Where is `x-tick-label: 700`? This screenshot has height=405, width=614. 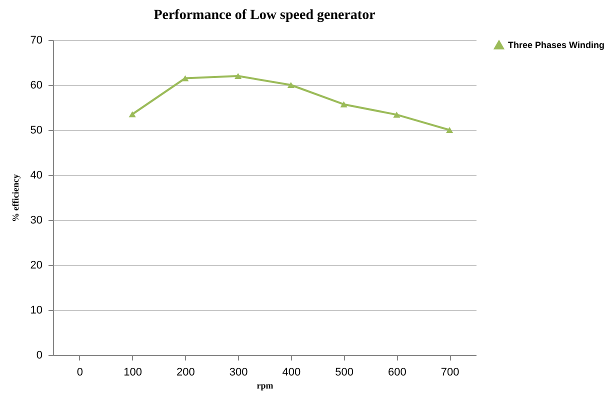
x-tick-label: 700 is located at coordinates (450, 372).